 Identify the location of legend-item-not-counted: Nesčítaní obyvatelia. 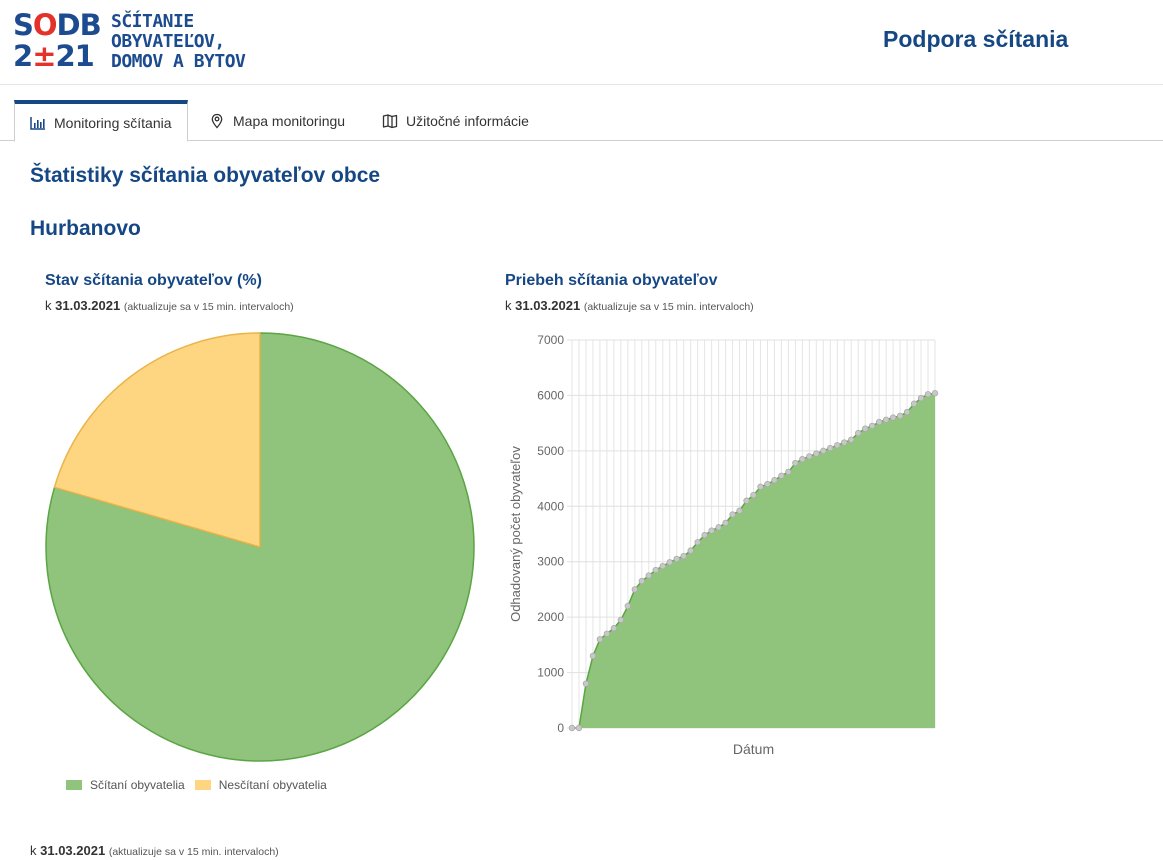
(260, 785).